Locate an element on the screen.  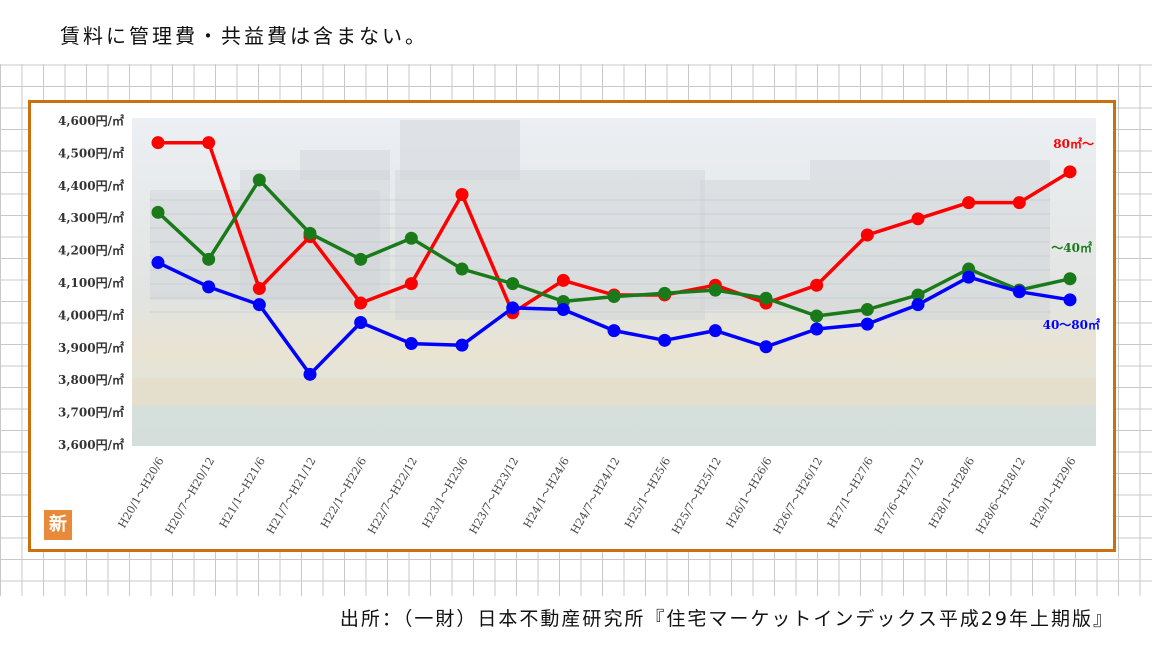
new-badge: 新 is located at coordinates (58, 525).